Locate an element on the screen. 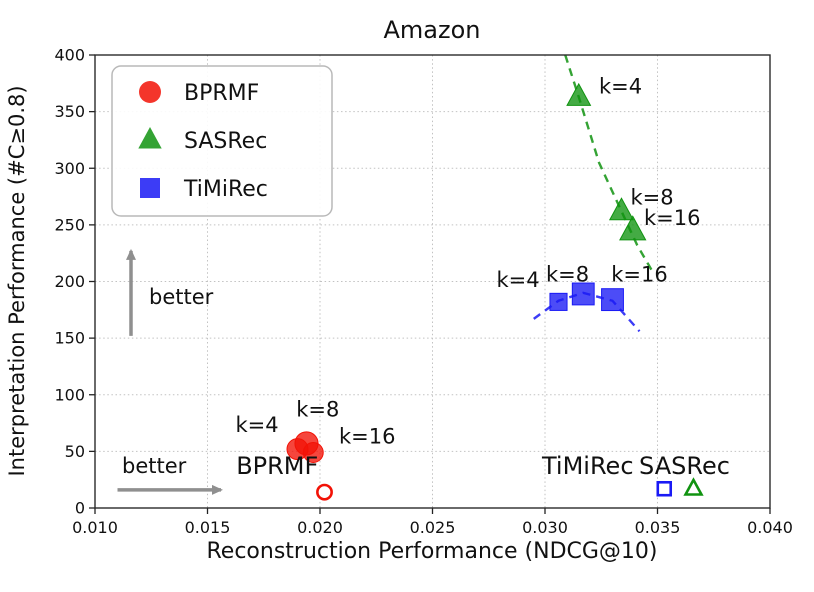 This screenshot has width=814, height=592. sasrec-k-label: k=16 is located at coordinates (672, 218).